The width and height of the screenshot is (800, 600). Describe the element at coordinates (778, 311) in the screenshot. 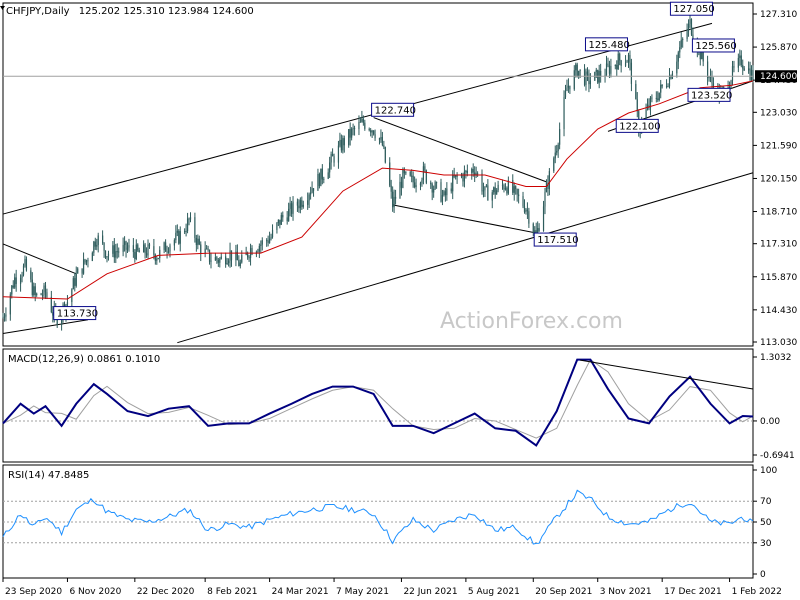

I see `y-tick-label: 114.430` at that location.